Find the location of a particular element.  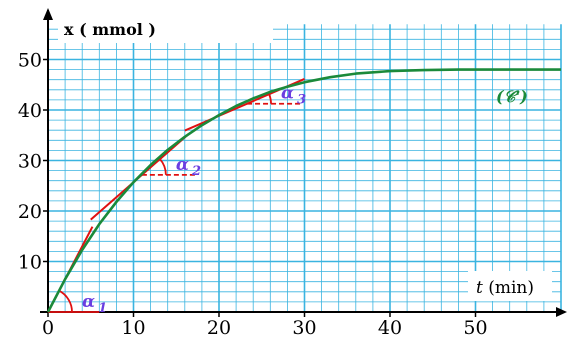

x-axis-label: t (min) is located at coordinates (505, 288).